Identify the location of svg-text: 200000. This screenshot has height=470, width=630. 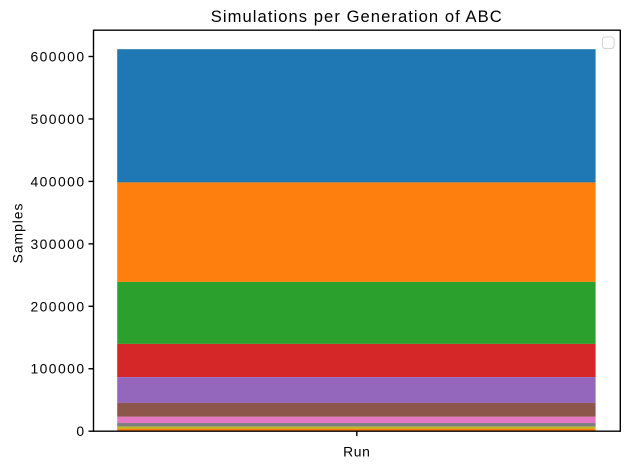
(57, 306).